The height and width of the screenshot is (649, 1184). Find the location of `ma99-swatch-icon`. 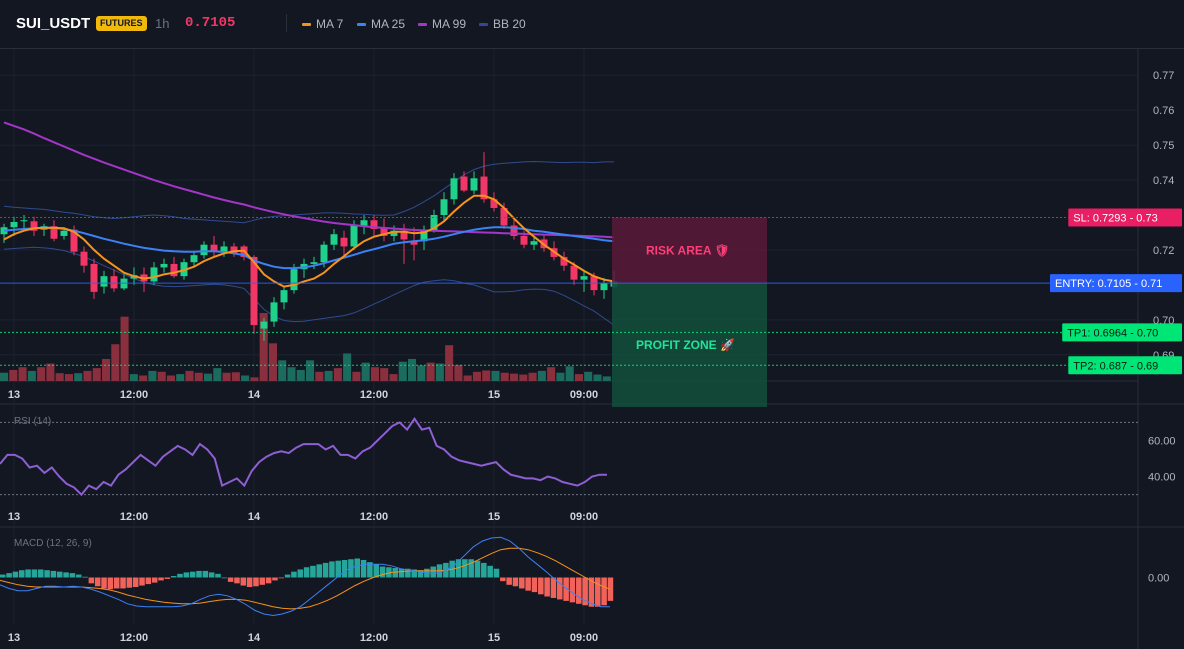

ma99-swatch-icon is located at coordinates (422, 25).